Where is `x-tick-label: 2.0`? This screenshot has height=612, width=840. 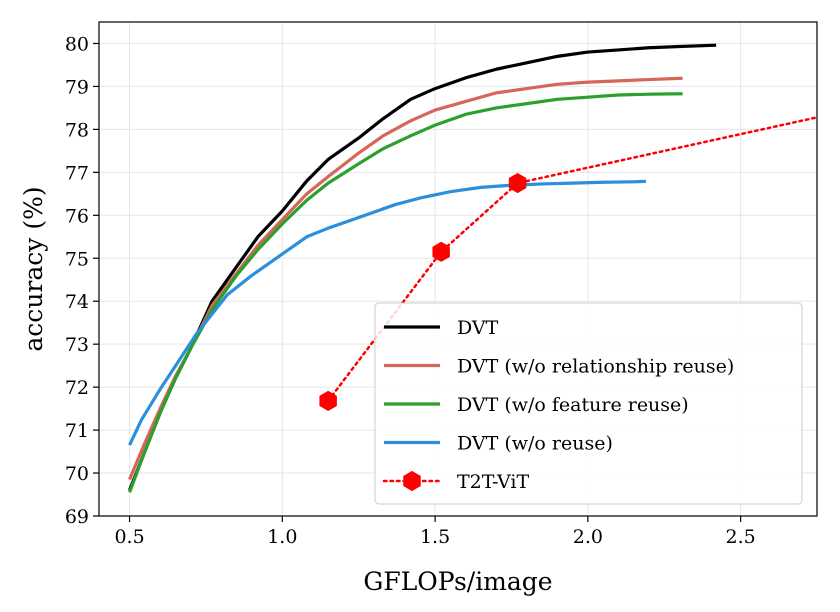
x-tick-label: 2.0 is located at coordinates (588, 537).